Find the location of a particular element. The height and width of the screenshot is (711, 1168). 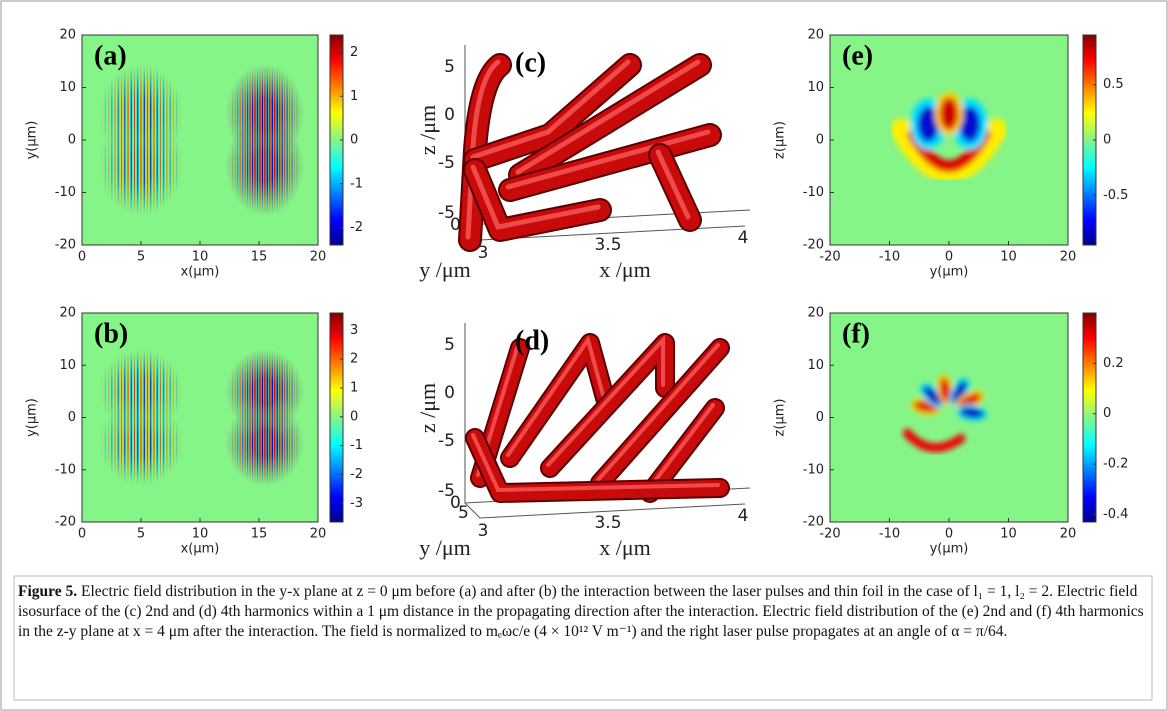

z-tick-label: 0 is located at coordinates (449, 393).